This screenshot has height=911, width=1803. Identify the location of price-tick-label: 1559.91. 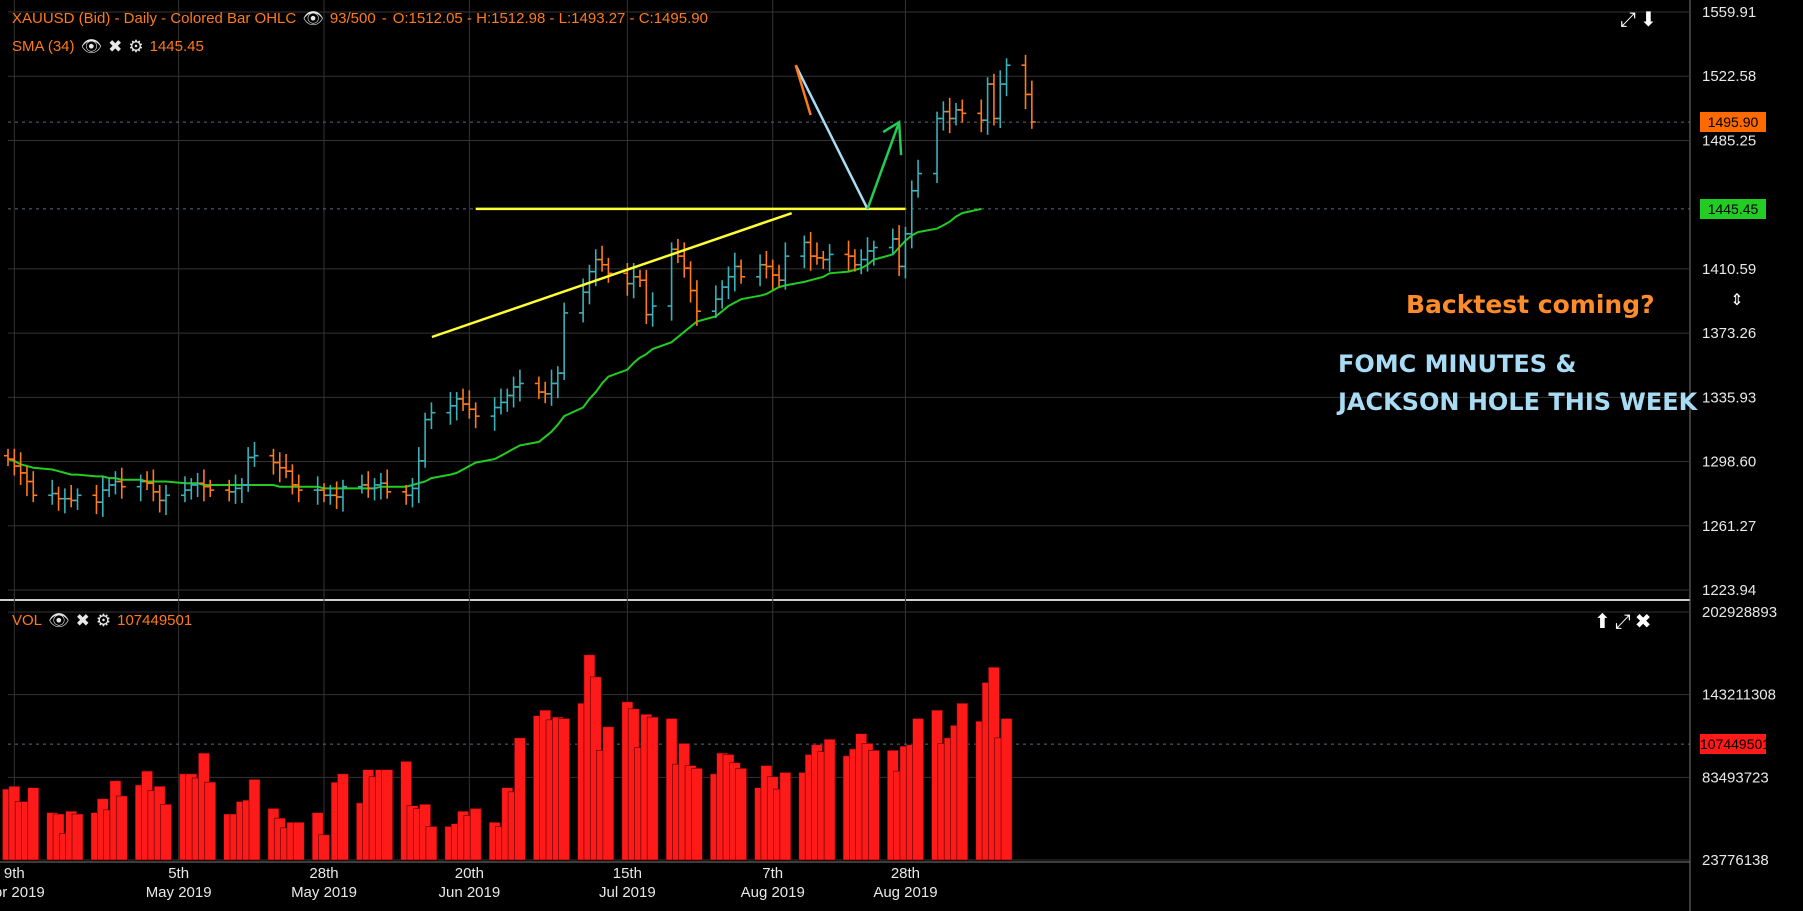
(1729, 12).